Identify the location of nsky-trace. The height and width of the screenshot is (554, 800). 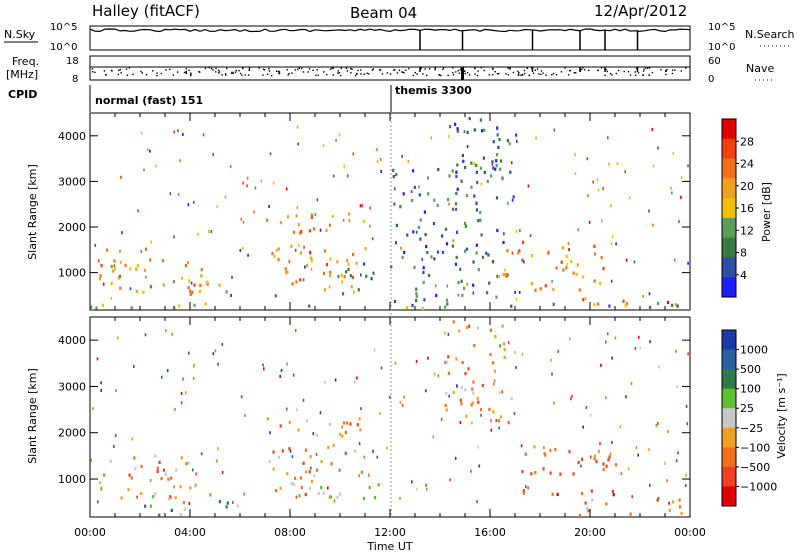
(390, 30).